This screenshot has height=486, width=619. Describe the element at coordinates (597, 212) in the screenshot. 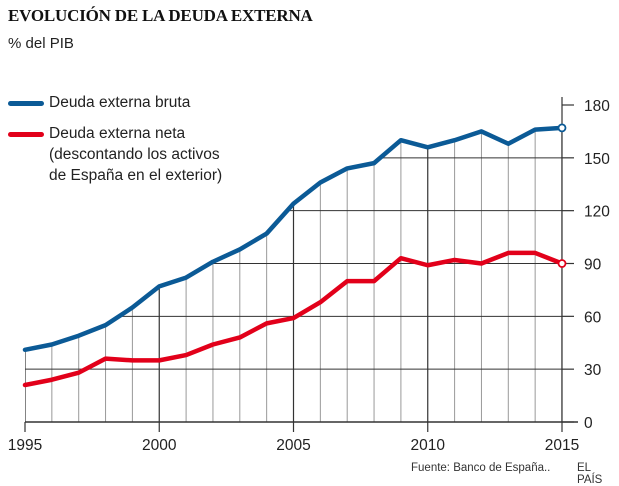

I see `y-tick-label: 120` at that location.